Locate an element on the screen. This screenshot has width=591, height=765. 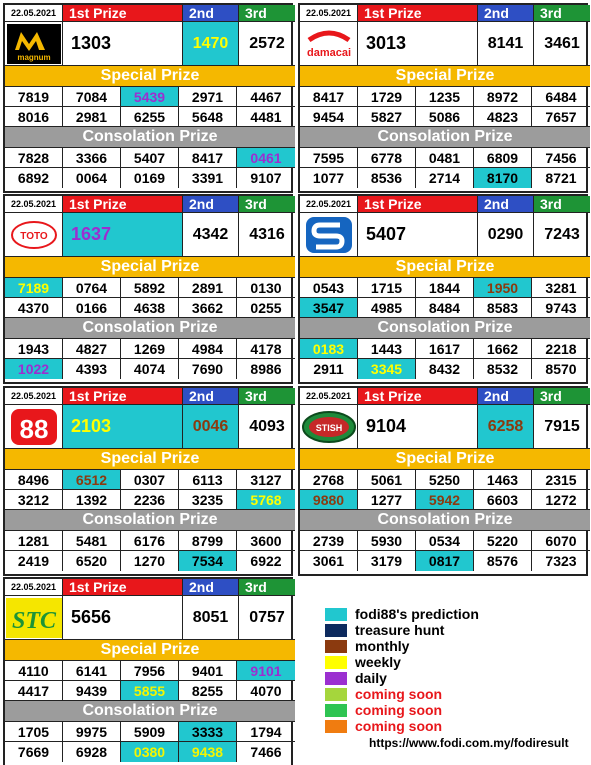
consolation-prize-row: 2739 5930 0534 5220 6070 is located at coordinates (445, 541).